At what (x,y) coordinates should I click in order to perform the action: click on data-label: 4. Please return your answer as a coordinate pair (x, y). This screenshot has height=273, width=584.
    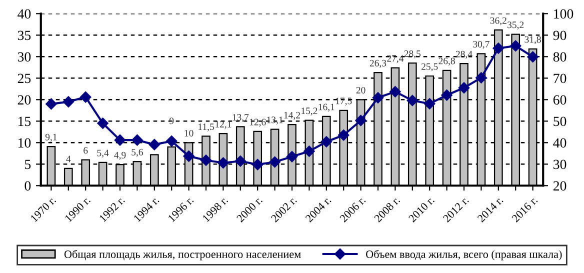
    Looking at the image, I should click on (68, 159).